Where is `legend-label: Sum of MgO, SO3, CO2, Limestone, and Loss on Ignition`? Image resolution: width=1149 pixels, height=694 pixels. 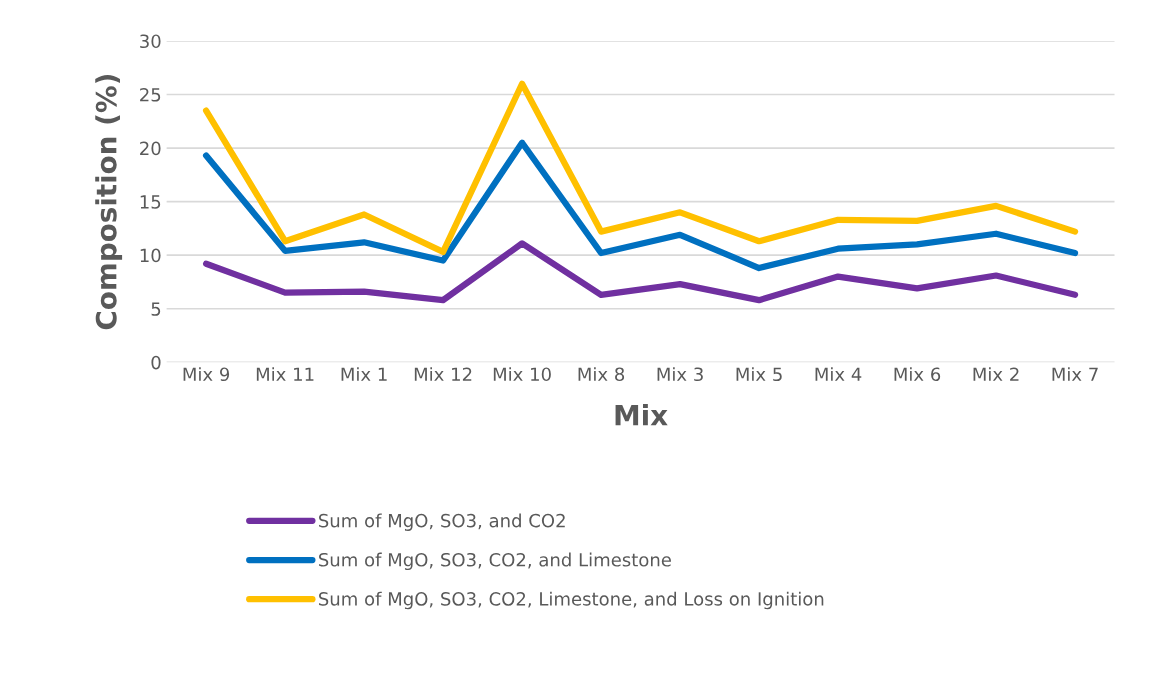
legend-label: Sum of MgO, SO3, CO2, Limestone, and Loss on Ignition is located at coordinates (571, 600).